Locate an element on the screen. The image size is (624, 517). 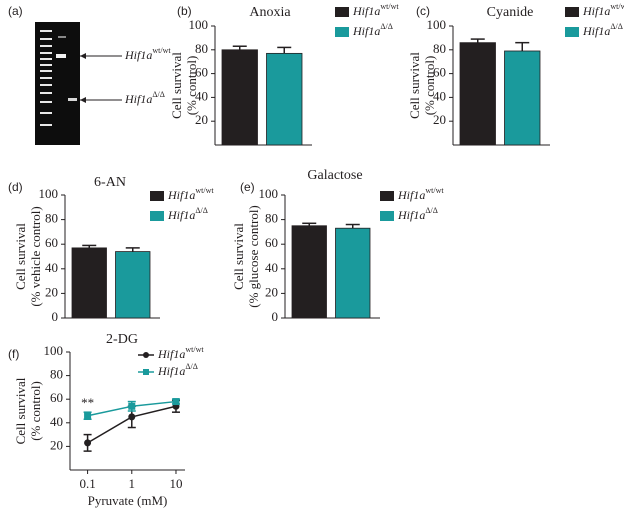
panel-label: (f) is located at coordinates (13, 354).